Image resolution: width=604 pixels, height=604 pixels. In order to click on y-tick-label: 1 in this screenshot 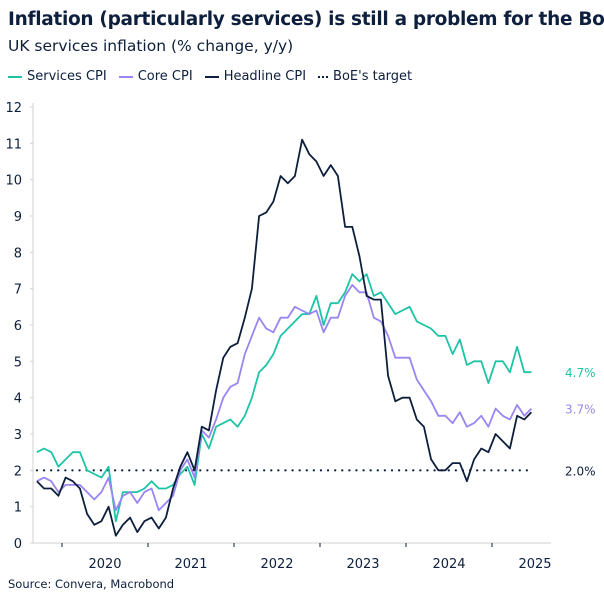, I will do `click(18, 508)`.